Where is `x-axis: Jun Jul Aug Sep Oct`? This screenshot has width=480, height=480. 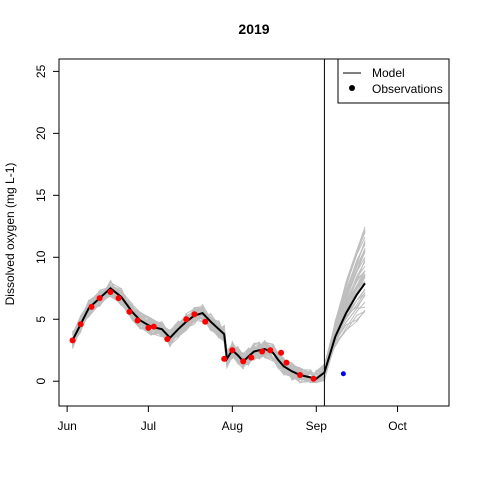 x-axis: Jun Jul Aug Sep Oct is located at coordinates (232, 419).